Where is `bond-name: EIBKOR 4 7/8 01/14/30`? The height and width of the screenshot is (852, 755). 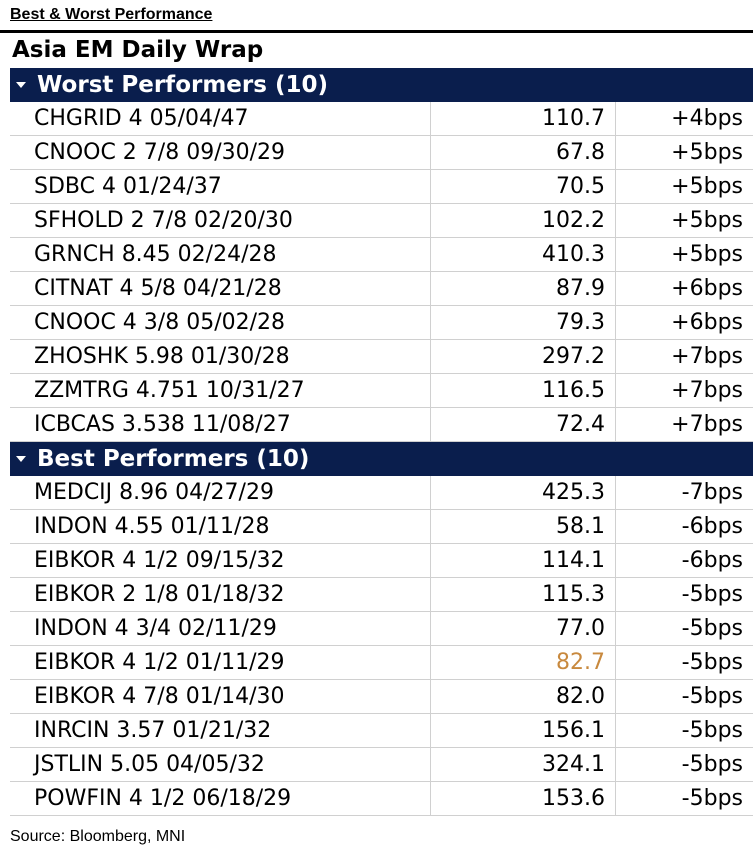
bond-name: EIBKOR 4 7/8 01/14/30 is located at coordinates (220, 696).